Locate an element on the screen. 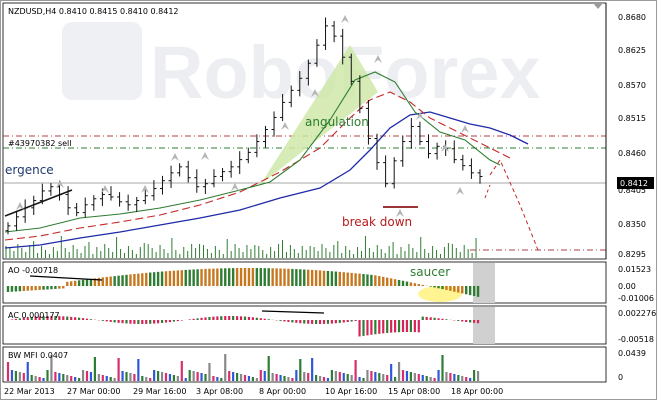  angulation-label: angulation is located at coordinates (337, 122).